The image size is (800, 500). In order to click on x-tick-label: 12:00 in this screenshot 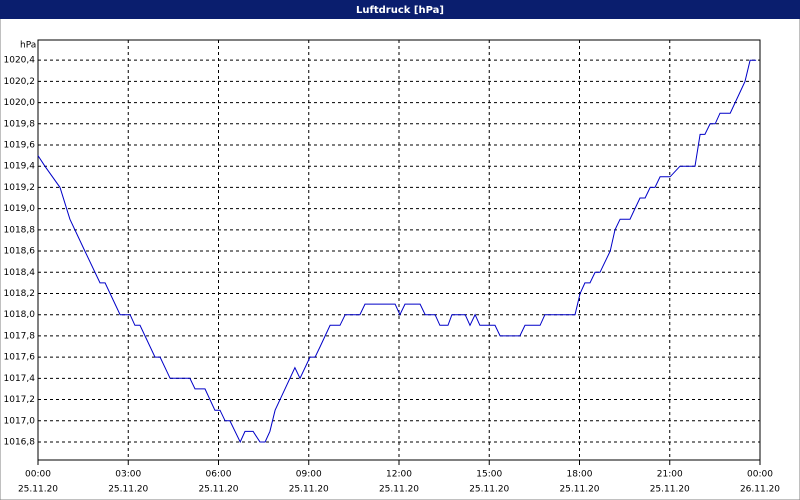, I will do `click(399, 475)`.